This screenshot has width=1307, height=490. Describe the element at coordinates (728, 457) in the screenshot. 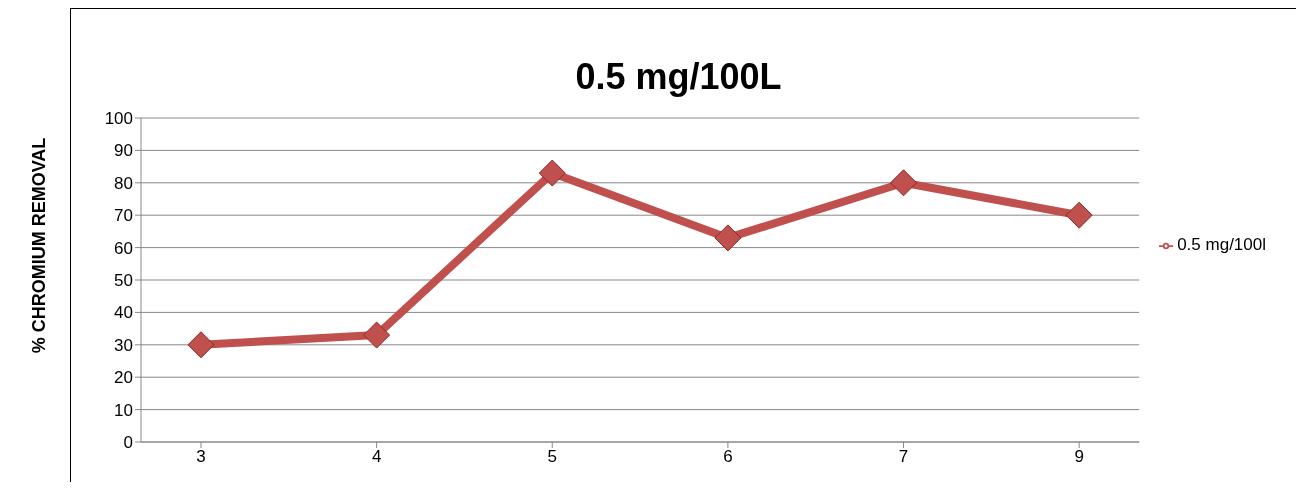

I see `x-tick-label: 6` at that location.